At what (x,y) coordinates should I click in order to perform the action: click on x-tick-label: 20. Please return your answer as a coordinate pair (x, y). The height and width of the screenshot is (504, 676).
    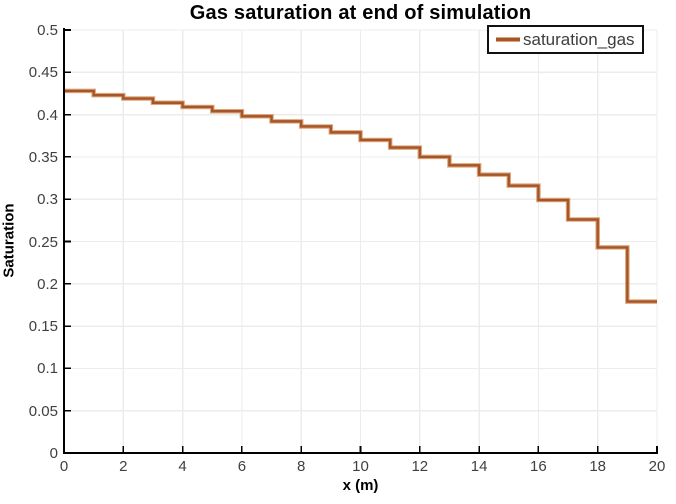
    Looking at the image, I should click on (657, 466).